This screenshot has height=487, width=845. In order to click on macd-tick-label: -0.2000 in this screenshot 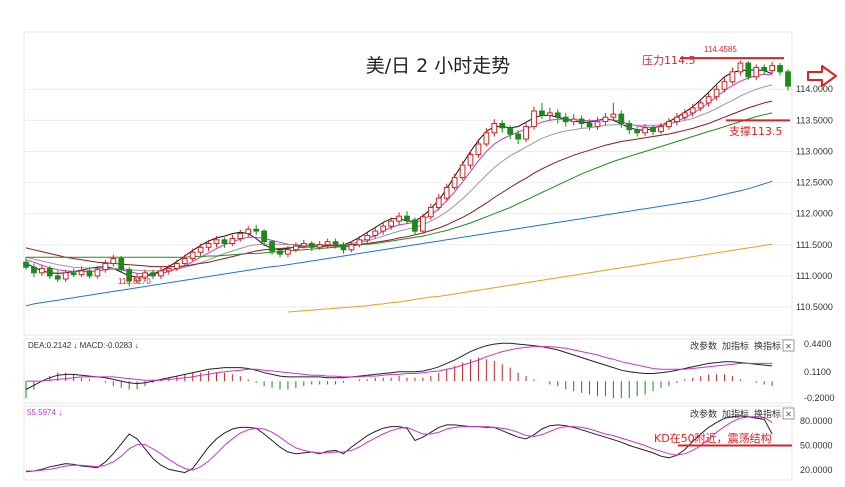, I will do `click(819, 398)`.